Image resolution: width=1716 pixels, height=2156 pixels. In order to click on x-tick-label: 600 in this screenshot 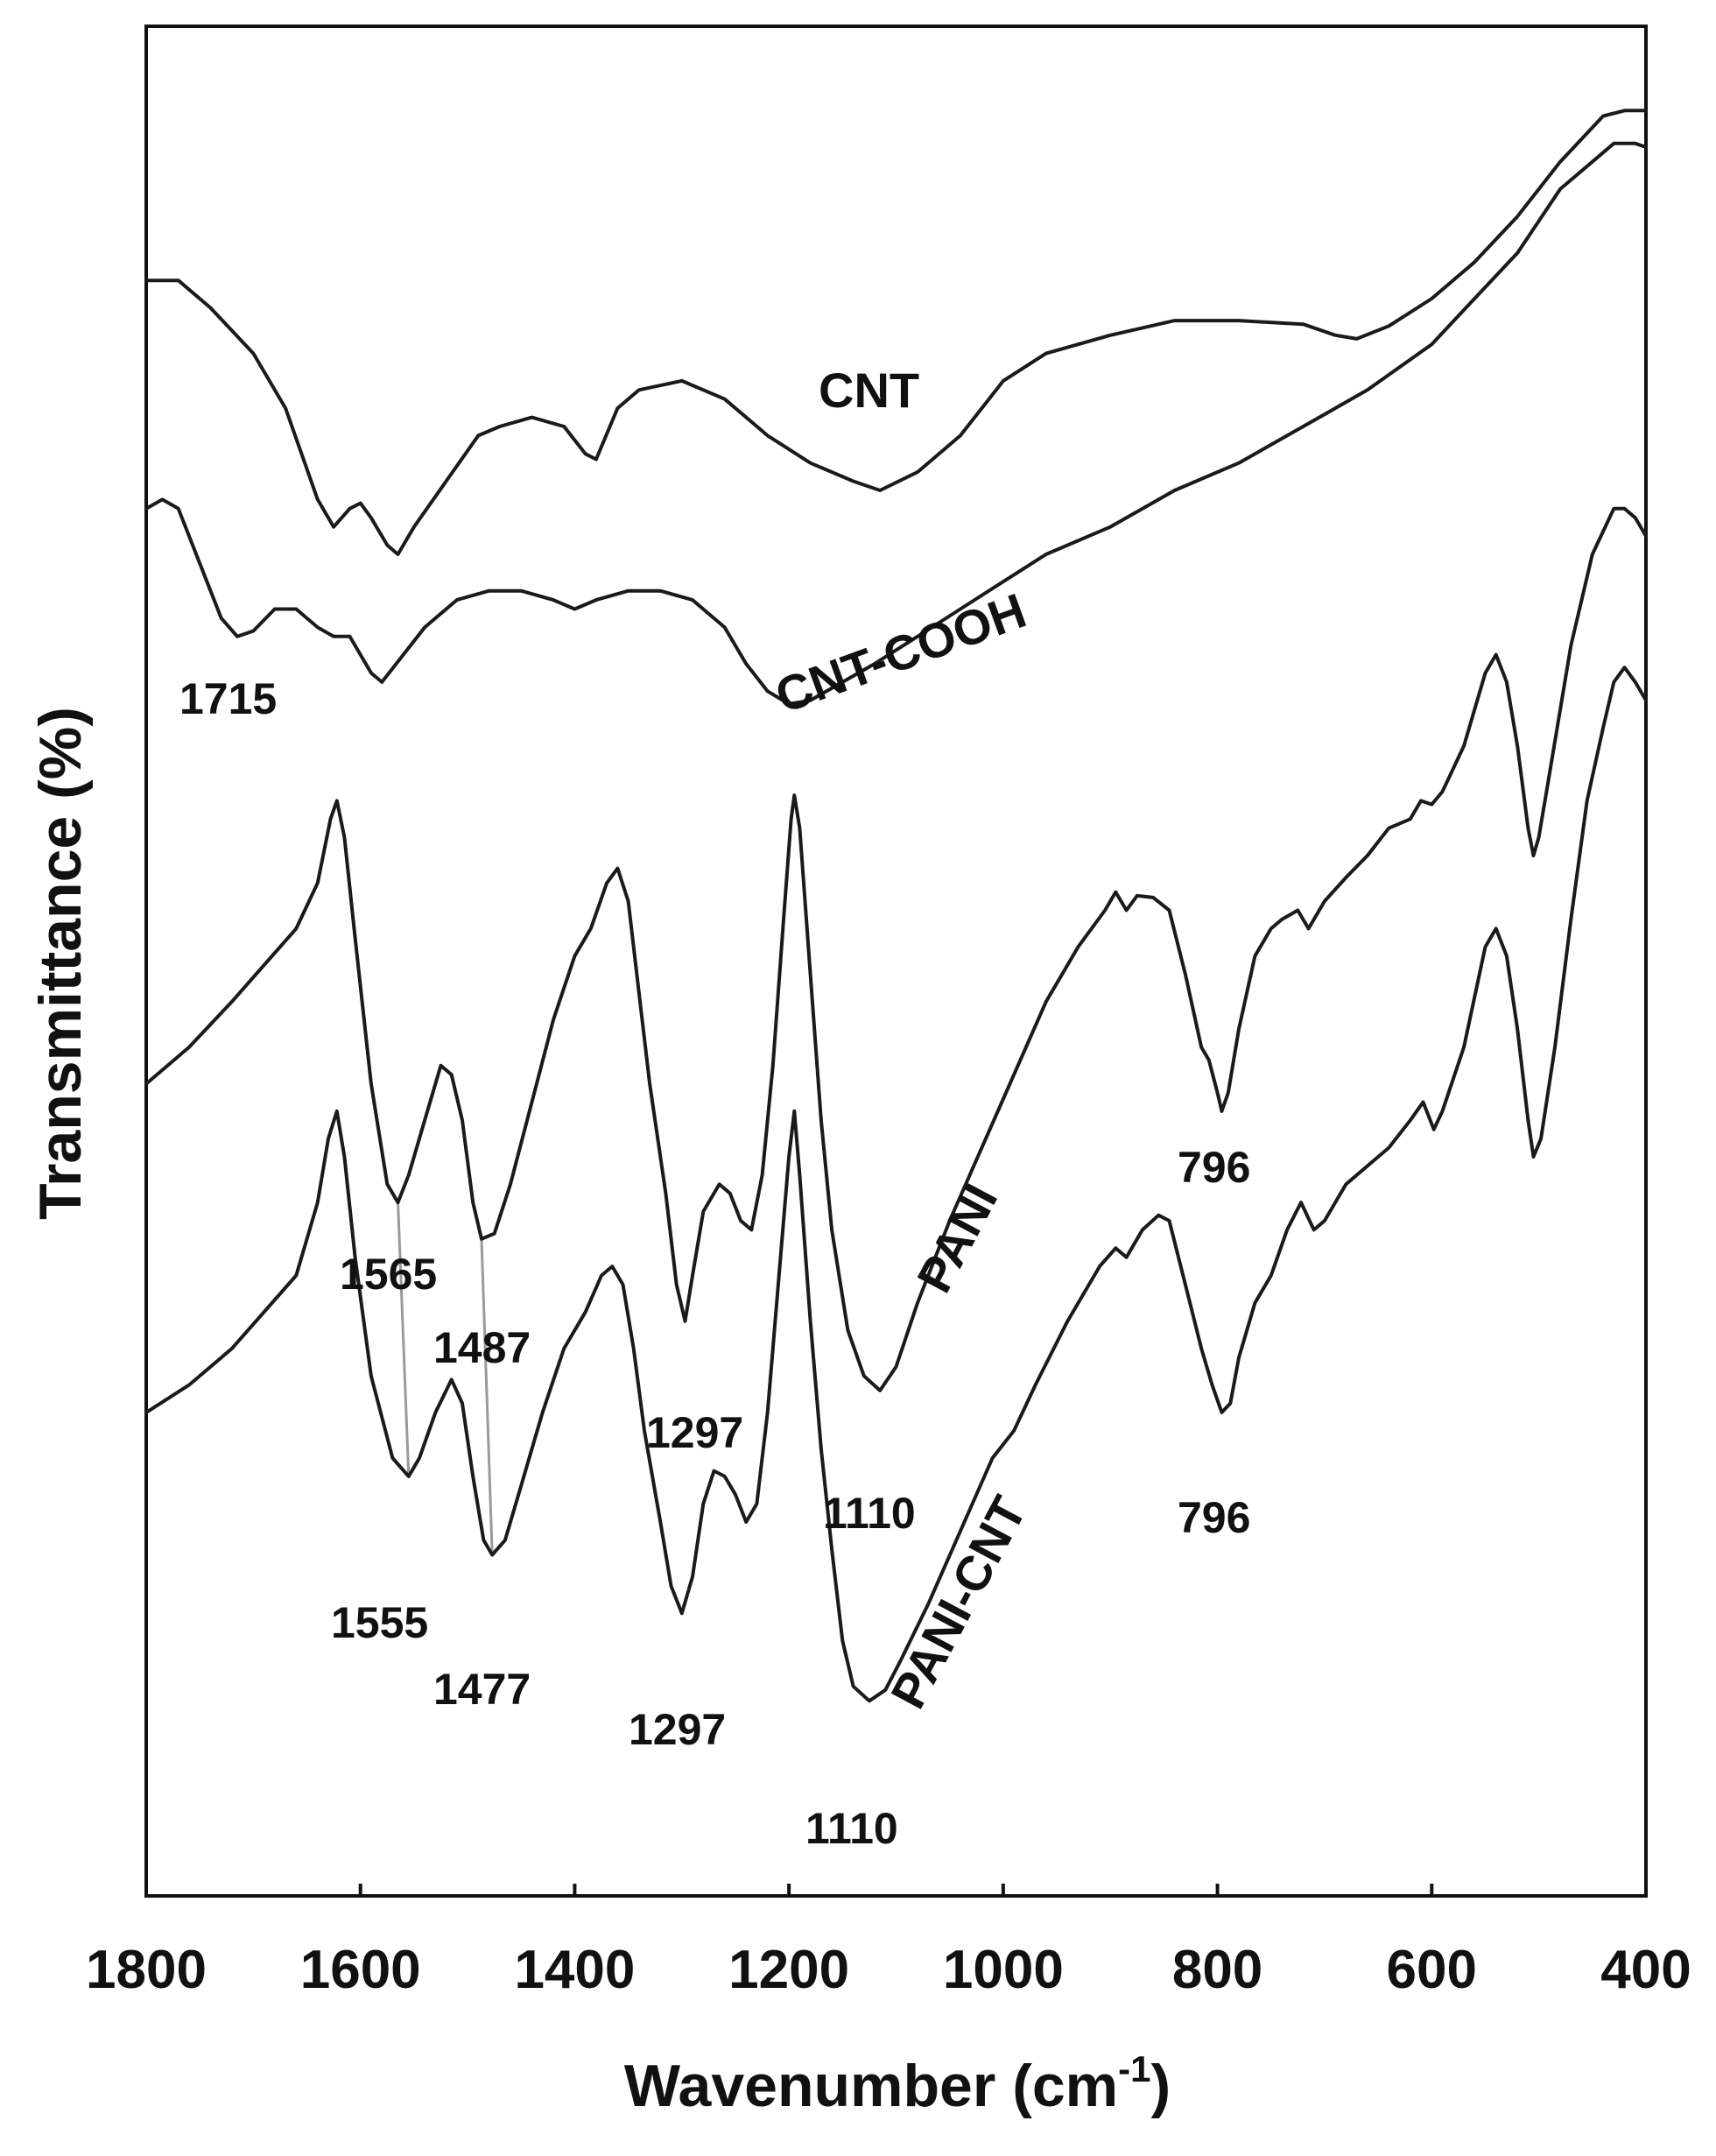, I will do `click(1432, 1970)`.